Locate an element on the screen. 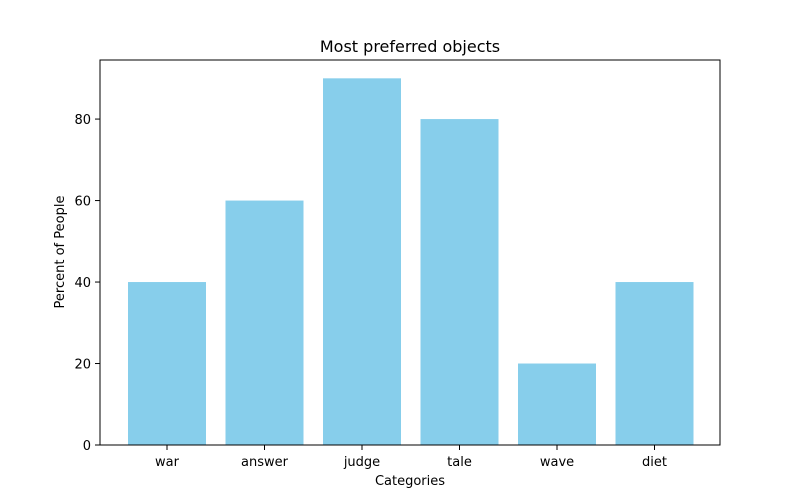  bar-judge is located at coordinates (362, 261).